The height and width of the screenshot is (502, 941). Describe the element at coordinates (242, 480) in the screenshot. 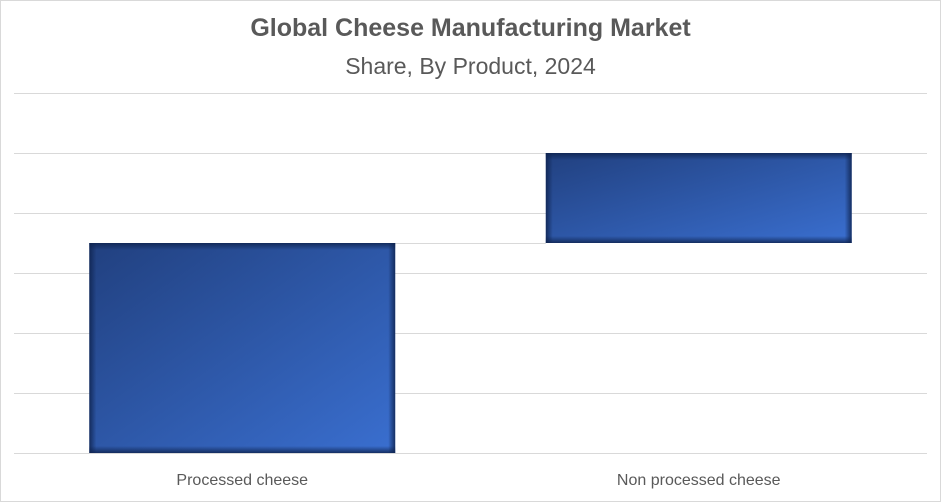

I see `x-tick-label: Processed cheese` at that location.